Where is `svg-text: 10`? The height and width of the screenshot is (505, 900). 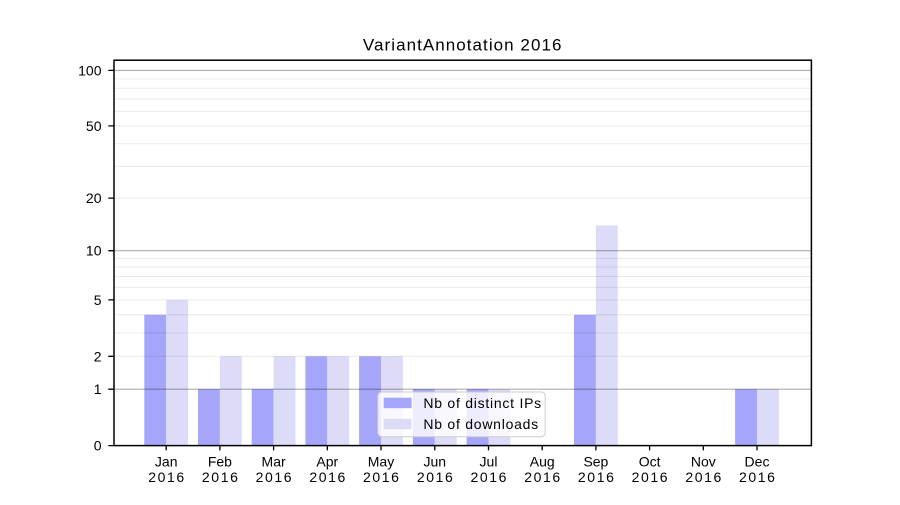
svg-text: 10 is located at coordinates (94, 251).